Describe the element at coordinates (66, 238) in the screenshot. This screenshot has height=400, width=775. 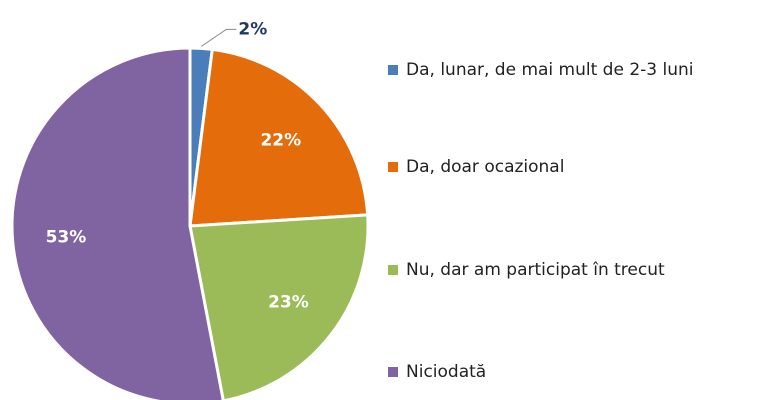
I see `data-label: 53%` at that location.